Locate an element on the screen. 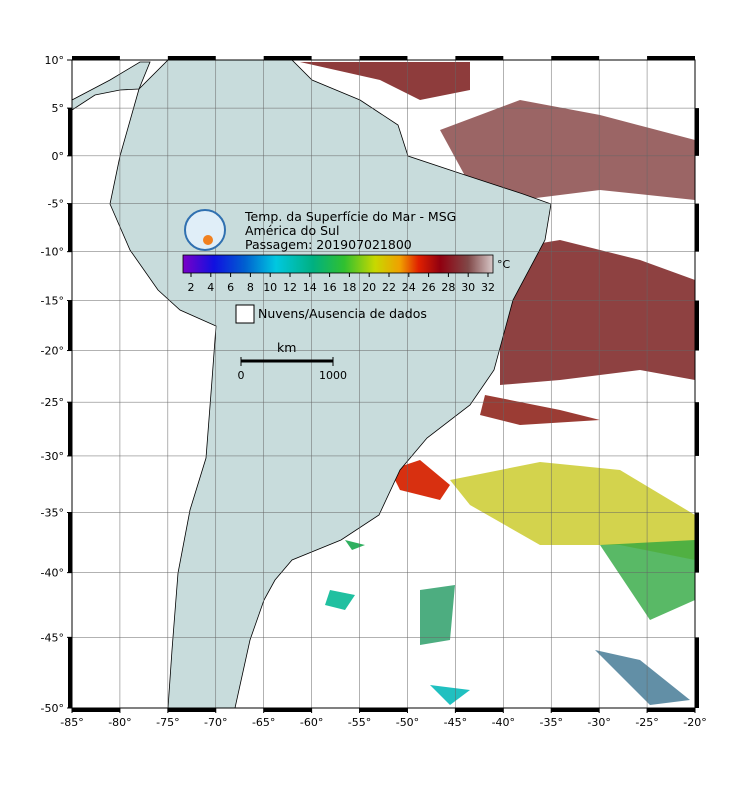  scale-ticks: 0 1000 is located at coordinates (292, 369).